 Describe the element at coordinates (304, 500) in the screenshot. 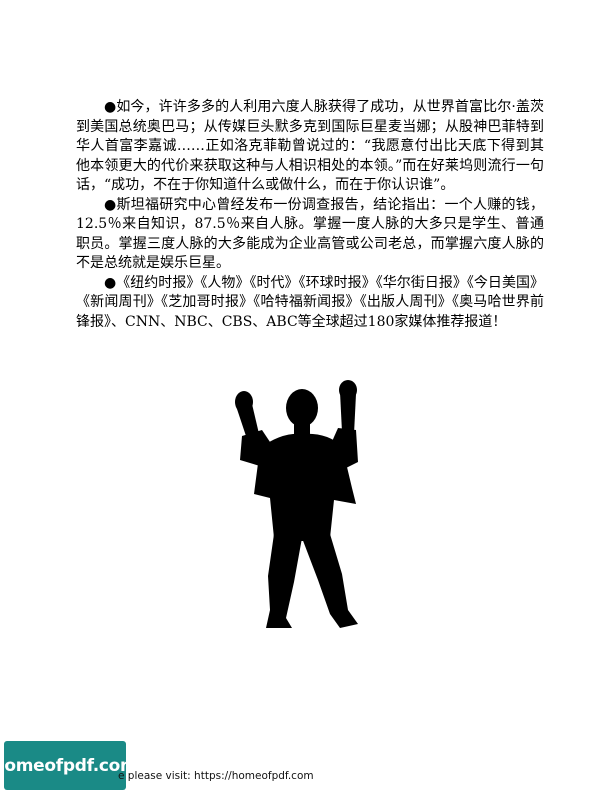

I see `cheering-man-silhouette-icon` at that location.